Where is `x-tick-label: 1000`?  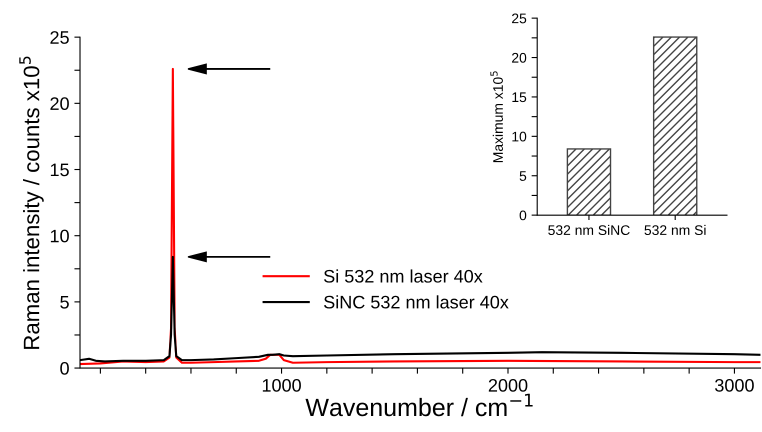 x-tick-label: 1000 is located at coordinates (281, 385).